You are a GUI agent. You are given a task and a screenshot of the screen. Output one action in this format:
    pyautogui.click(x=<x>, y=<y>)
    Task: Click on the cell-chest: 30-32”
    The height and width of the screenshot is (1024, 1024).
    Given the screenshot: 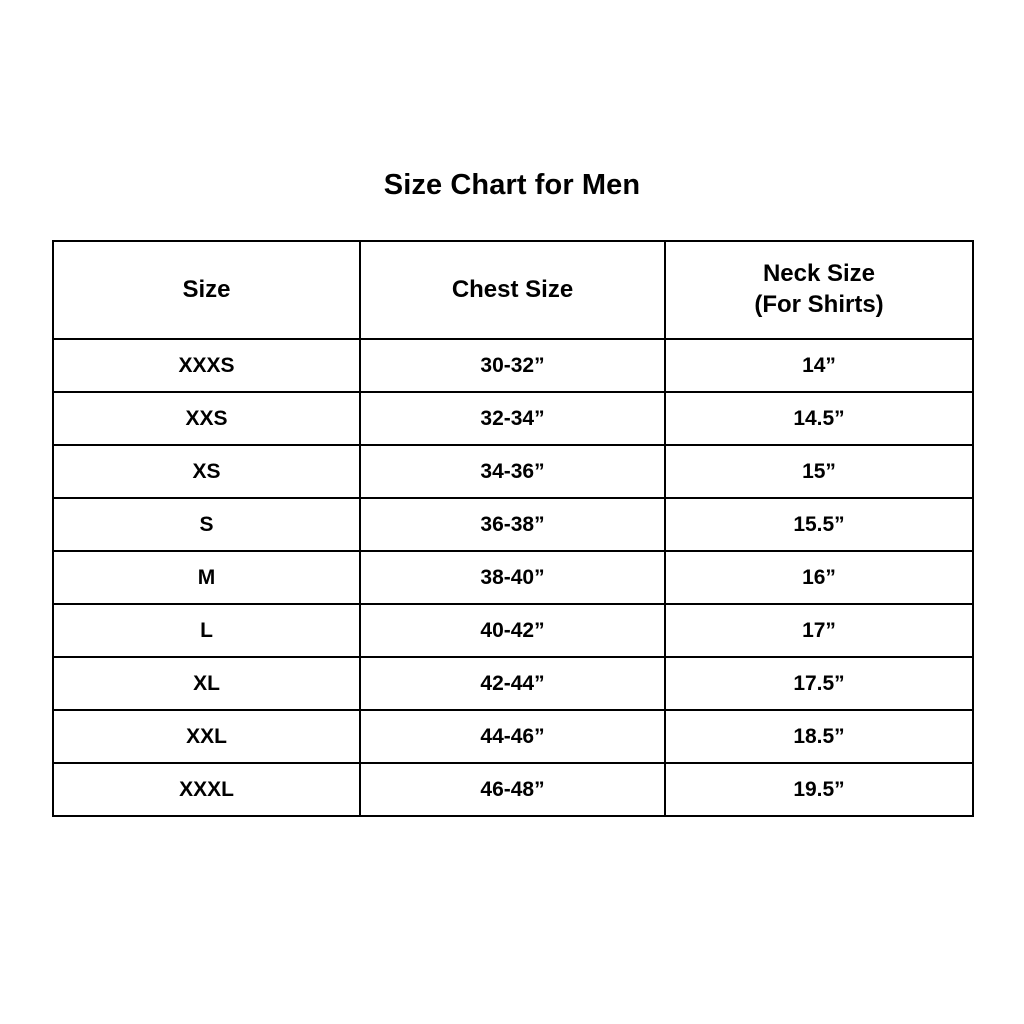 What is the action you would take?
    pyautogui.click(x=512, y=365)
    